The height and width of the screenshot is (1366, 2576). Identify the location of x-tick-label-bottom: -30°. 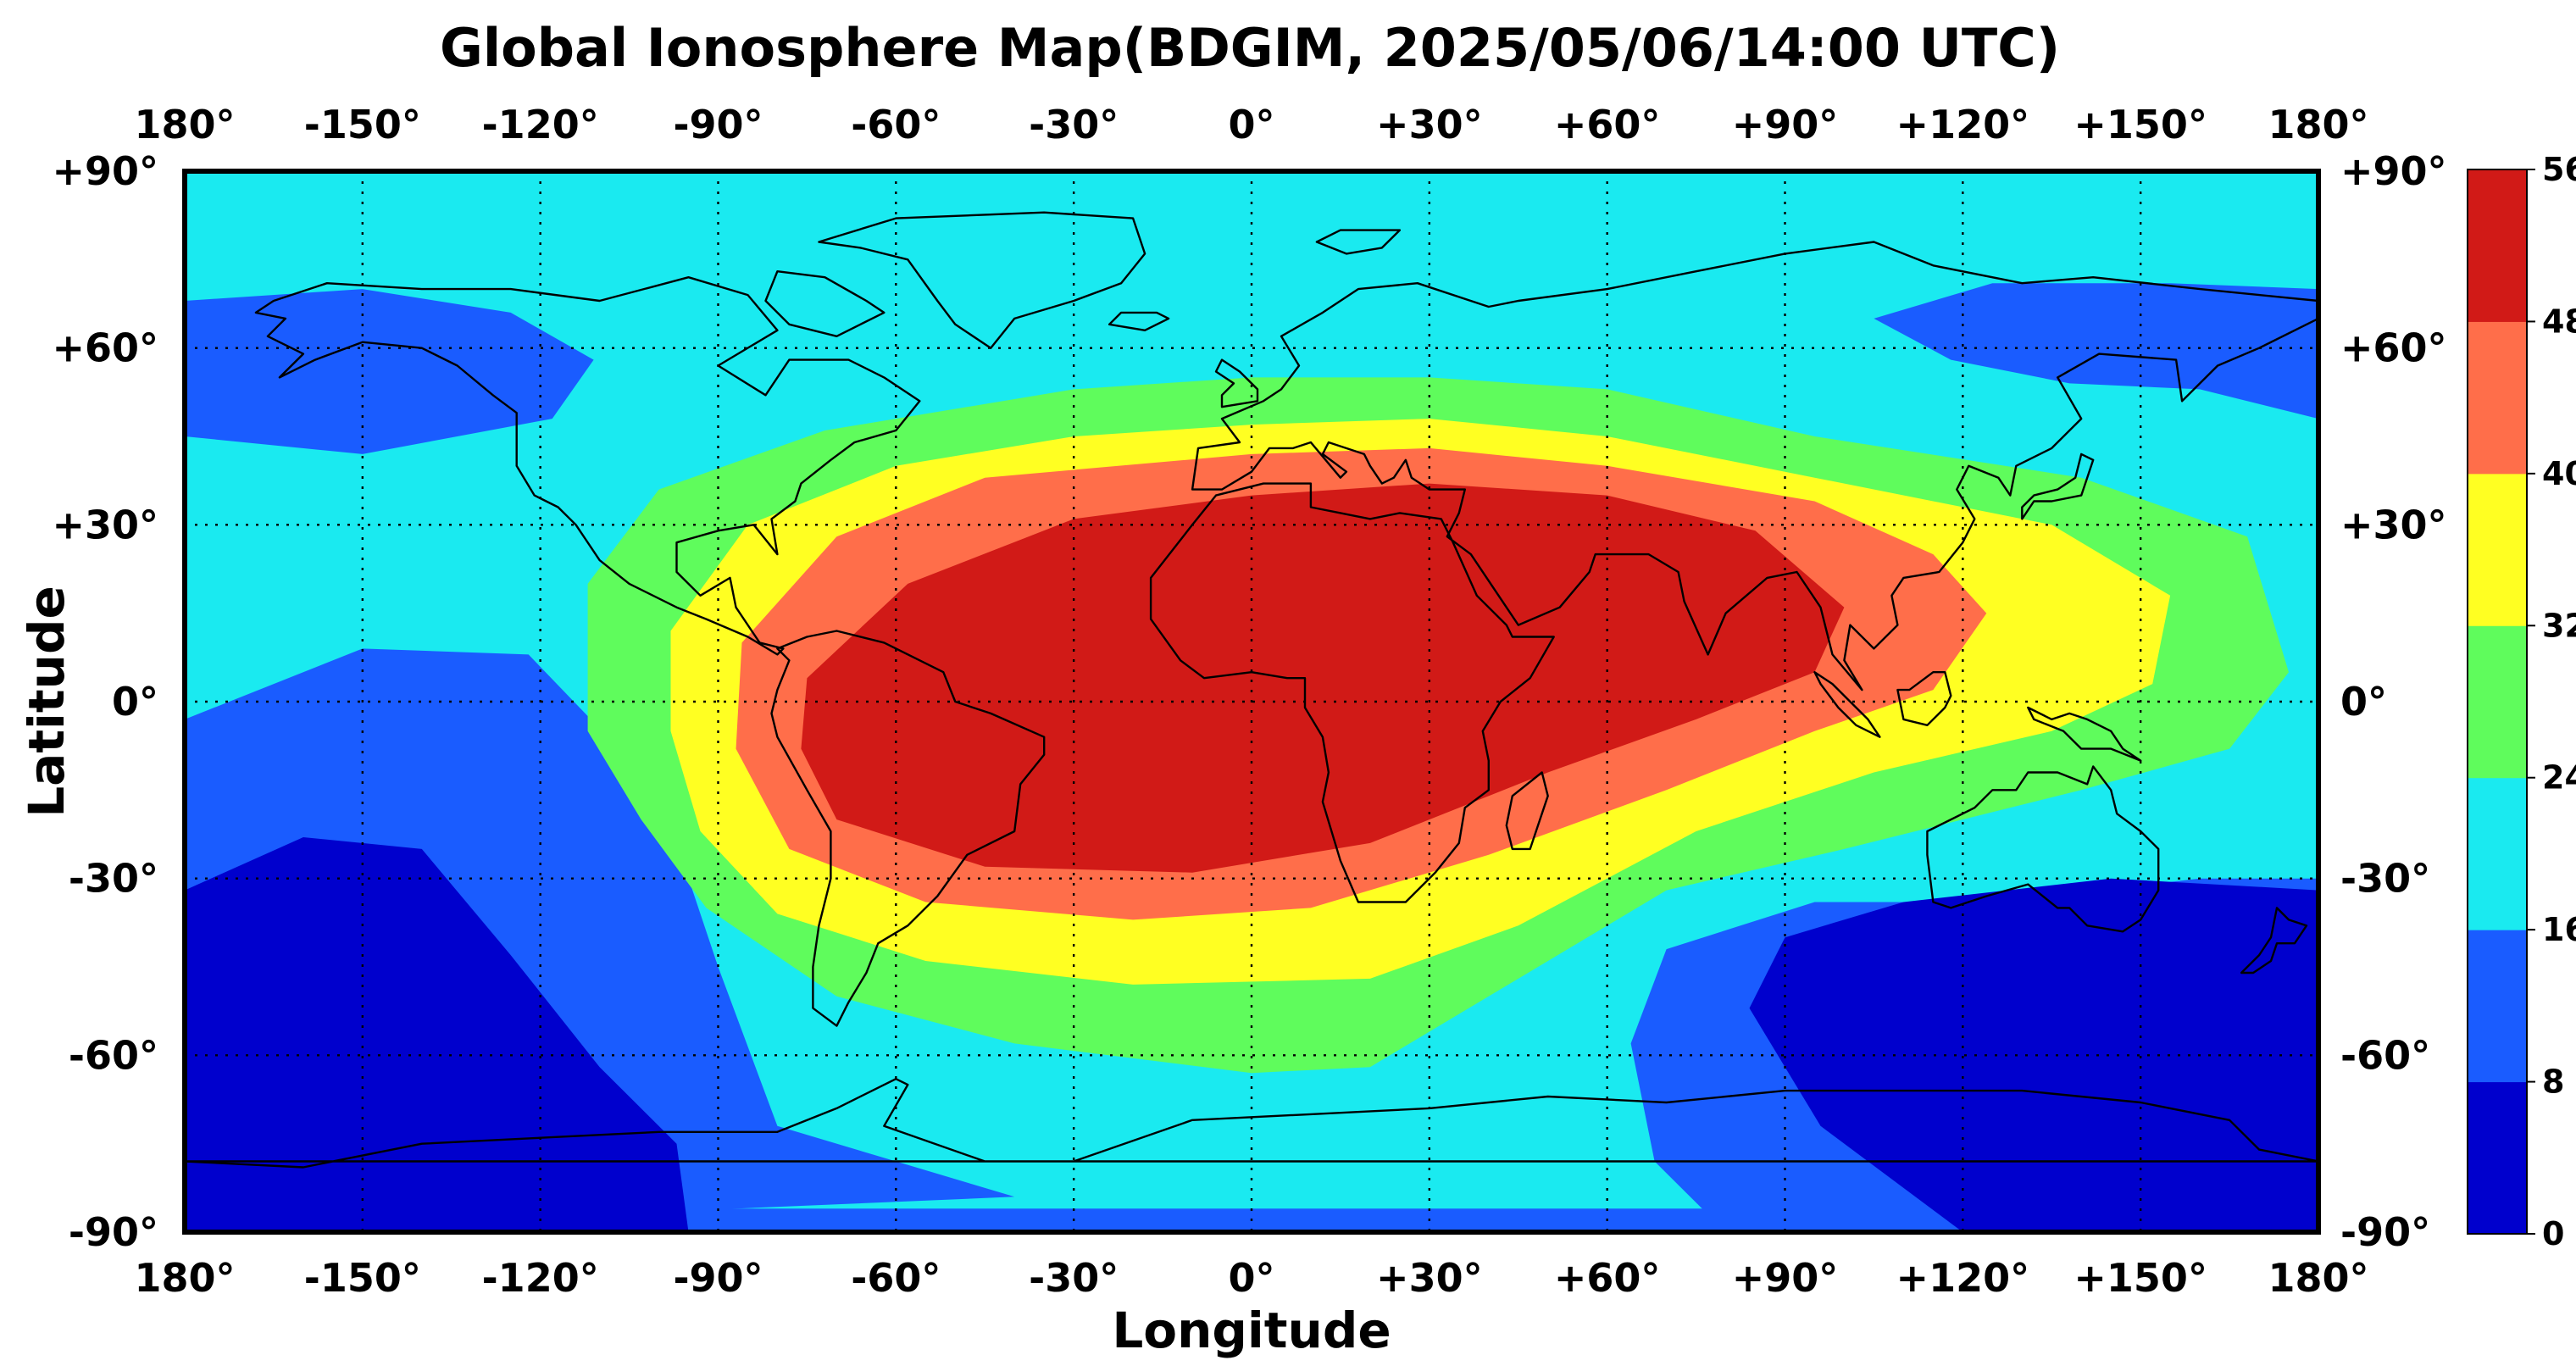
(1074, 1278).